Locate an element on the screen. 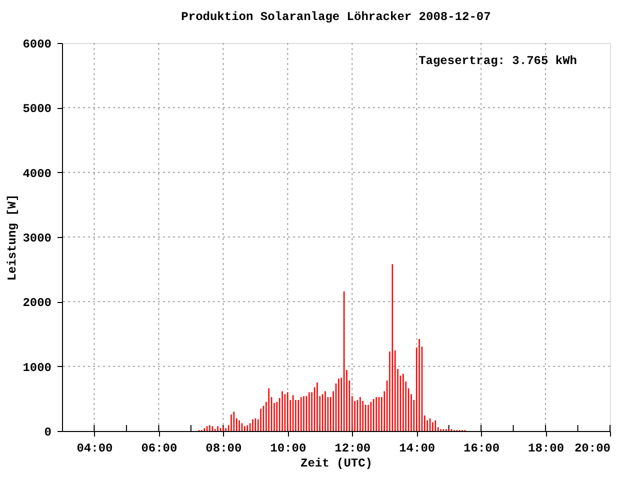 This screenshot has height=480, width=640. x-tick-label: 04:00 is located at coordinates (94, 449).